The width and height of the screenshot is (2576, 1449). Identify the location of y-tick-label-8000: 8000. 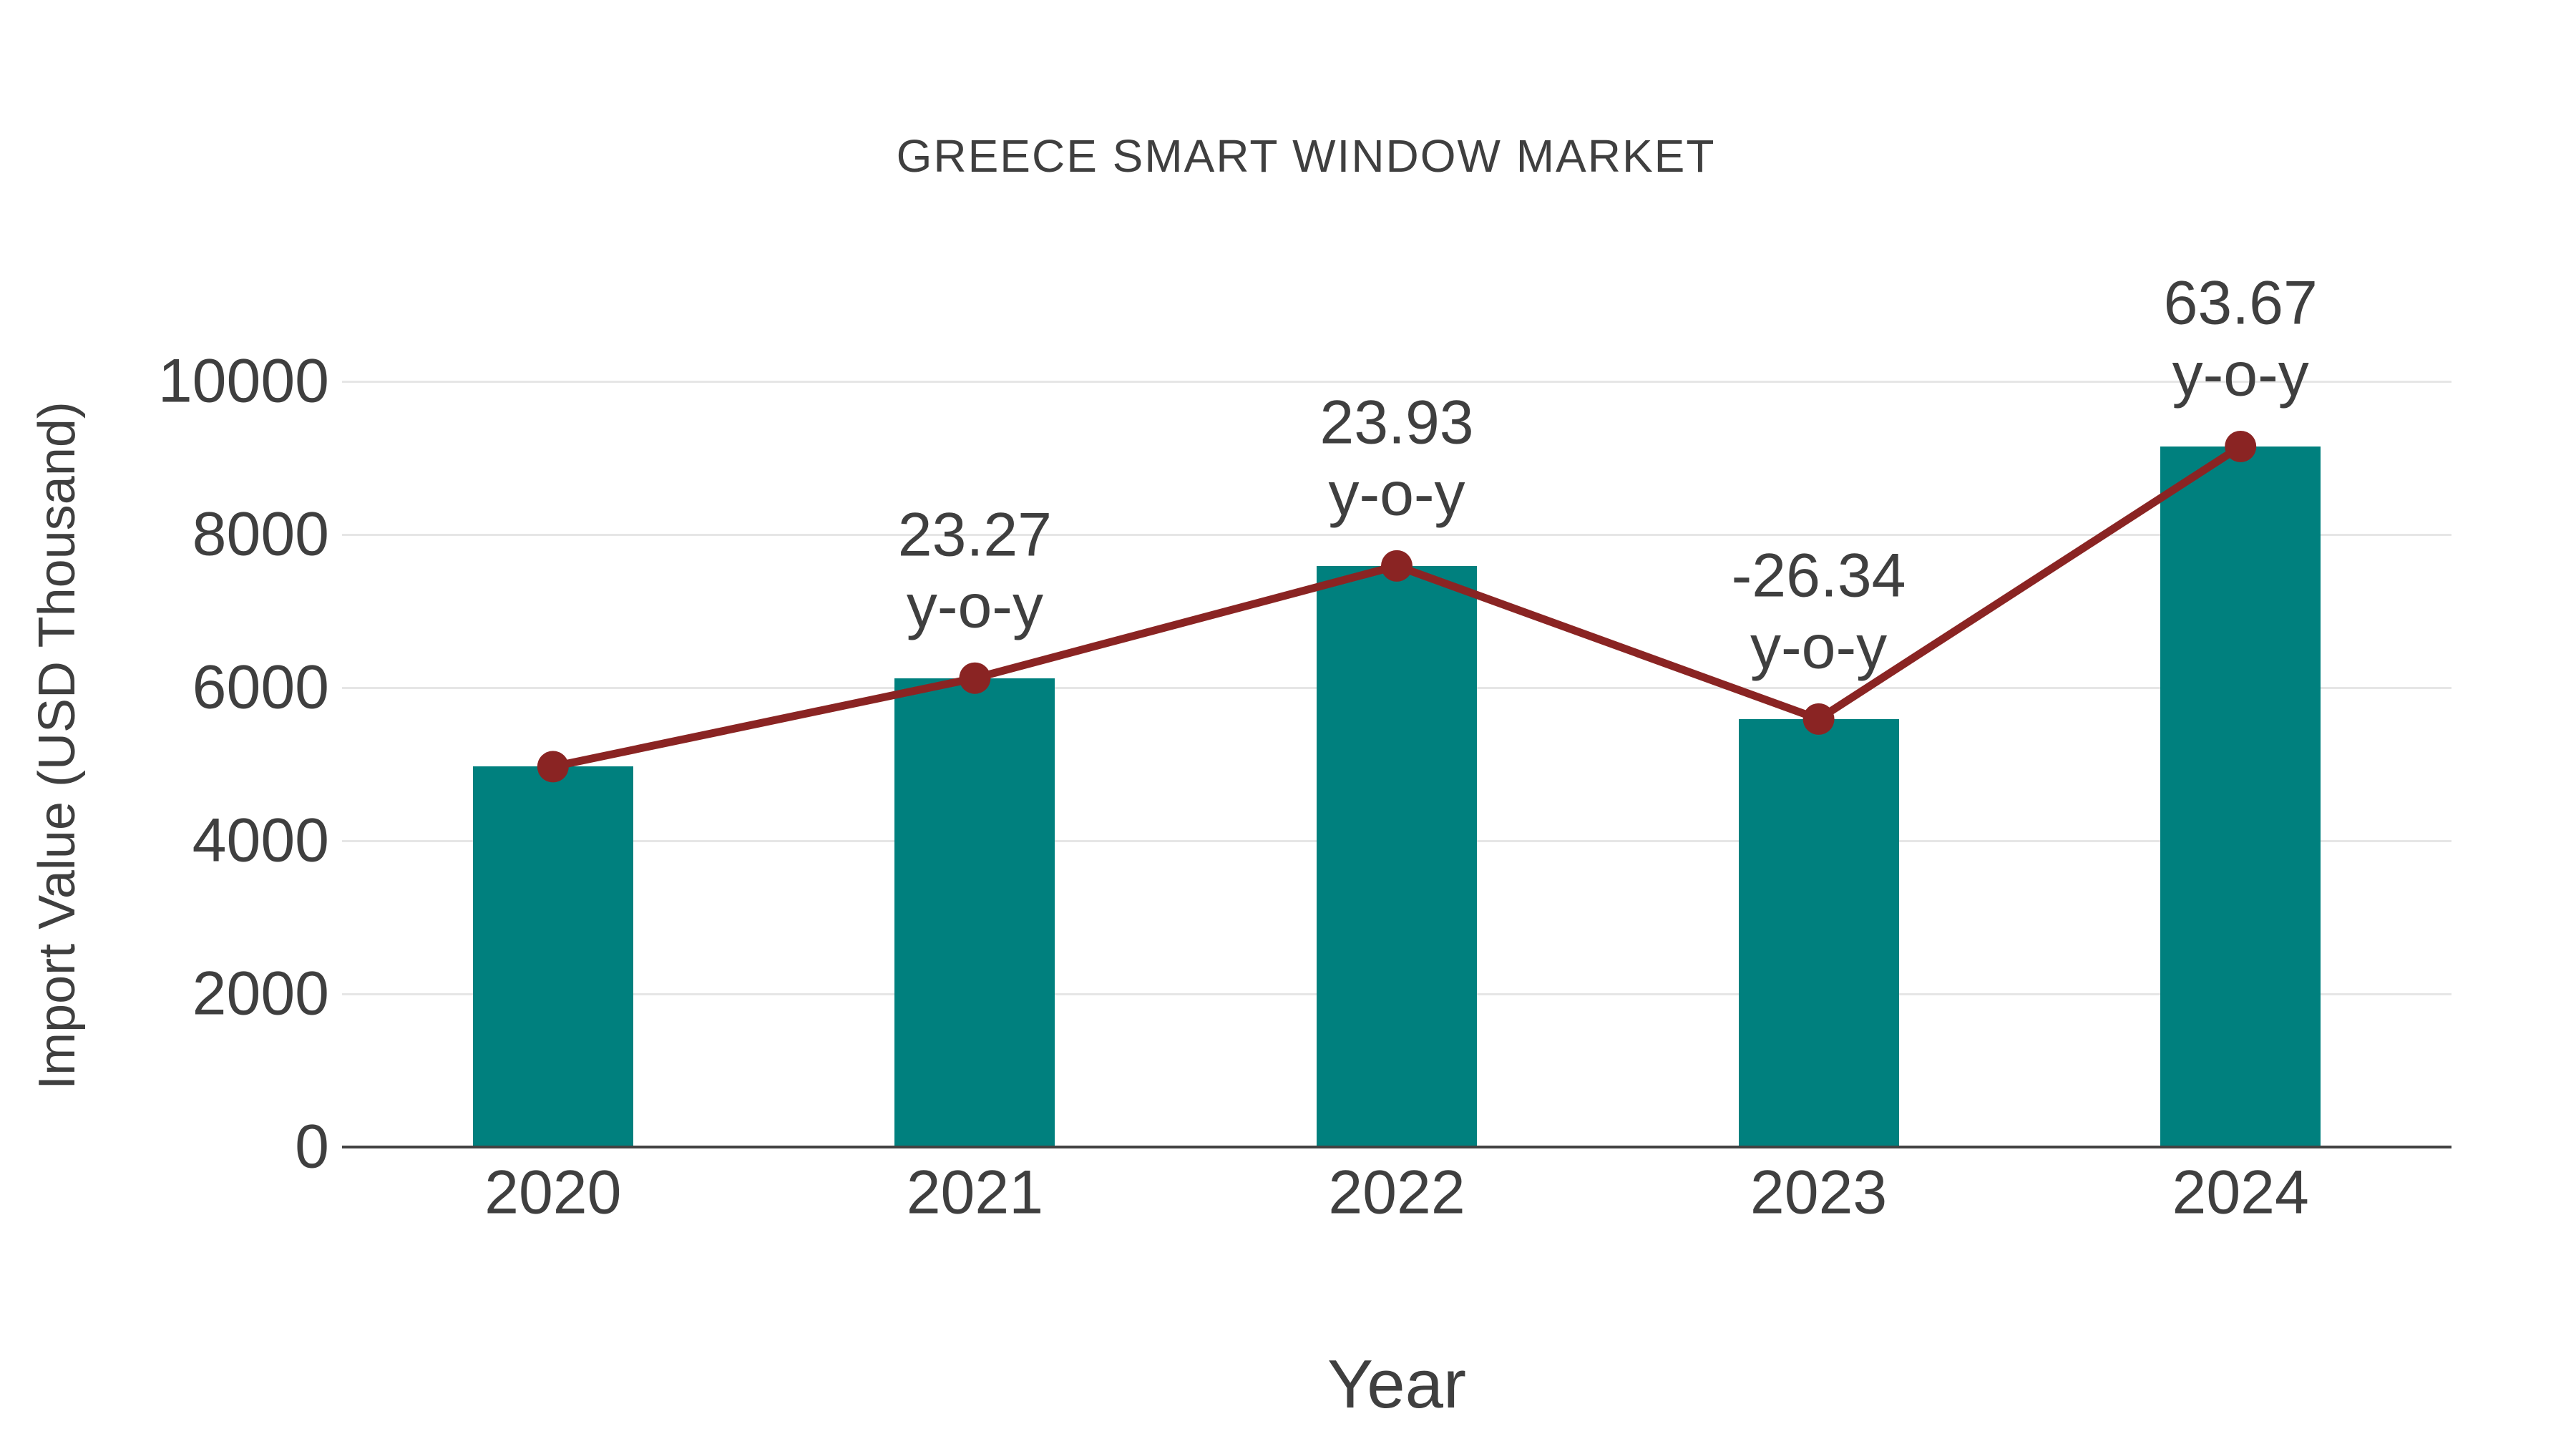
(260, 534).